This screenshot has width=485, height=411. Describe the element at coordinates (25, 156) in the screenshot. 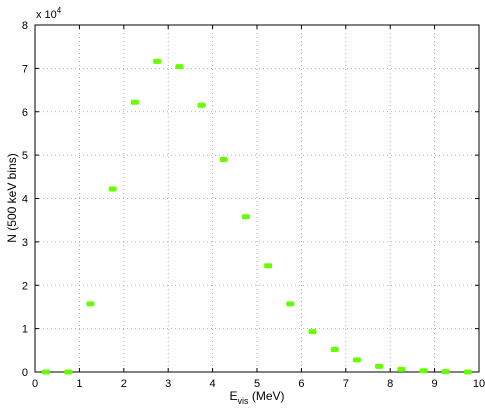

I see `y-tick-label: 5` at that location.